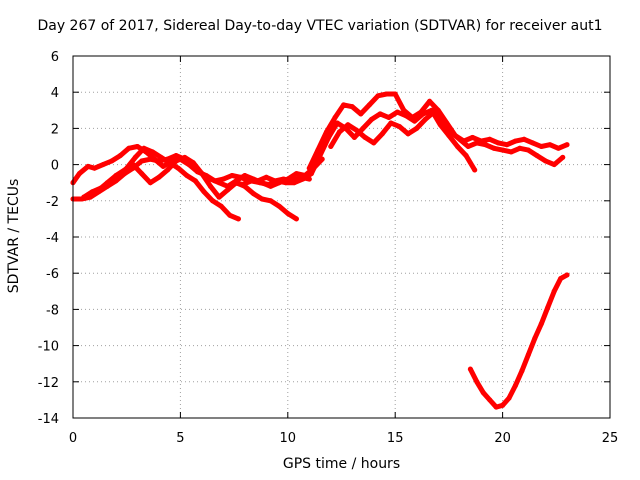 This screenshot has height=480, width=640. Describe the element at coordinates (55, 57) in the screenshot. I see `y-tick-label: 6` at that location.